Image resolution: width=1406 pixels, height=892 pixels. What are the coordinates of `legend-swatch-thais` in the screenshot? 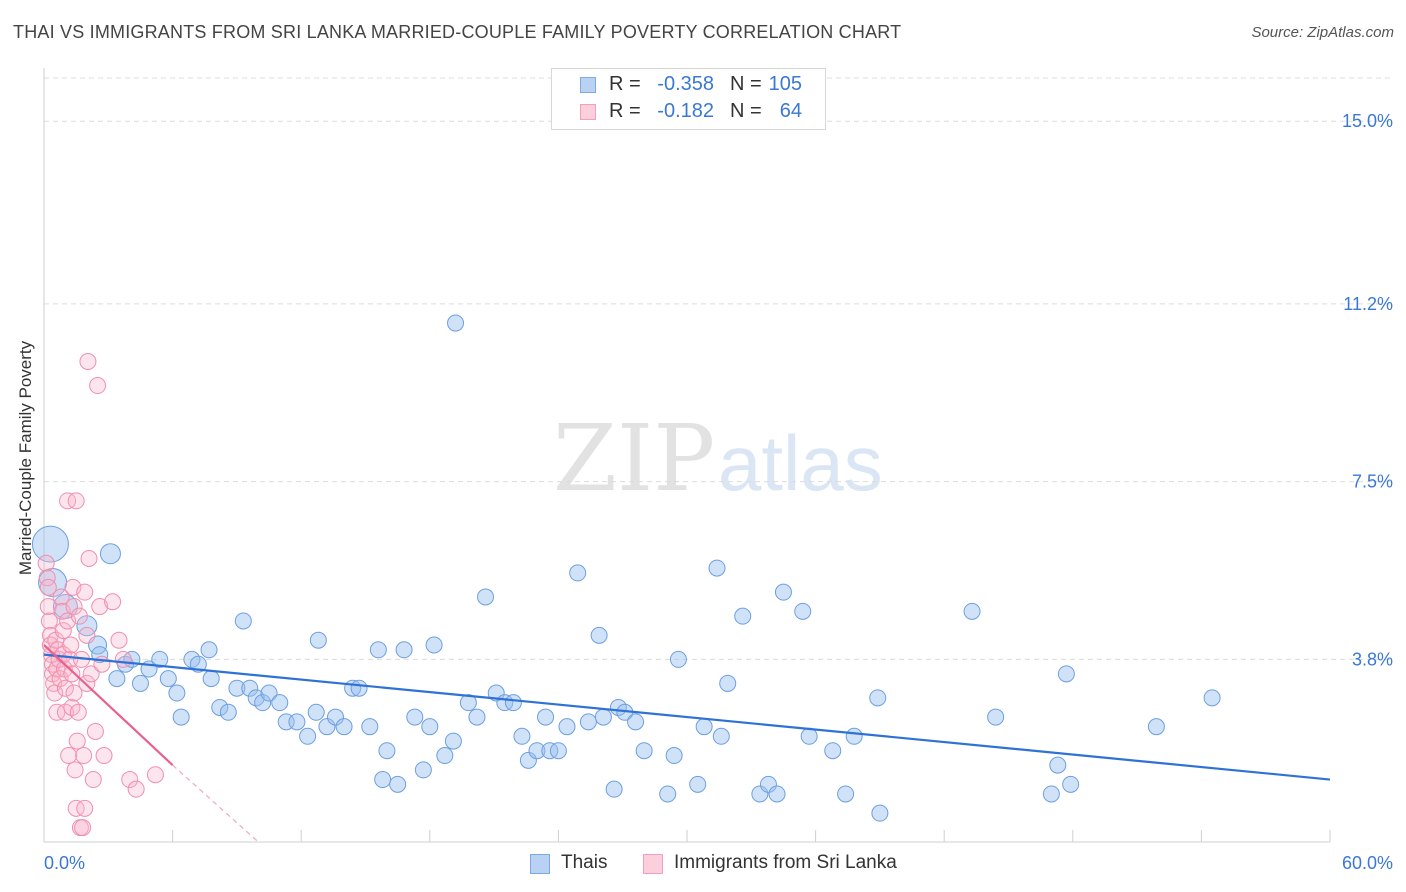 It's located at (588, 85).